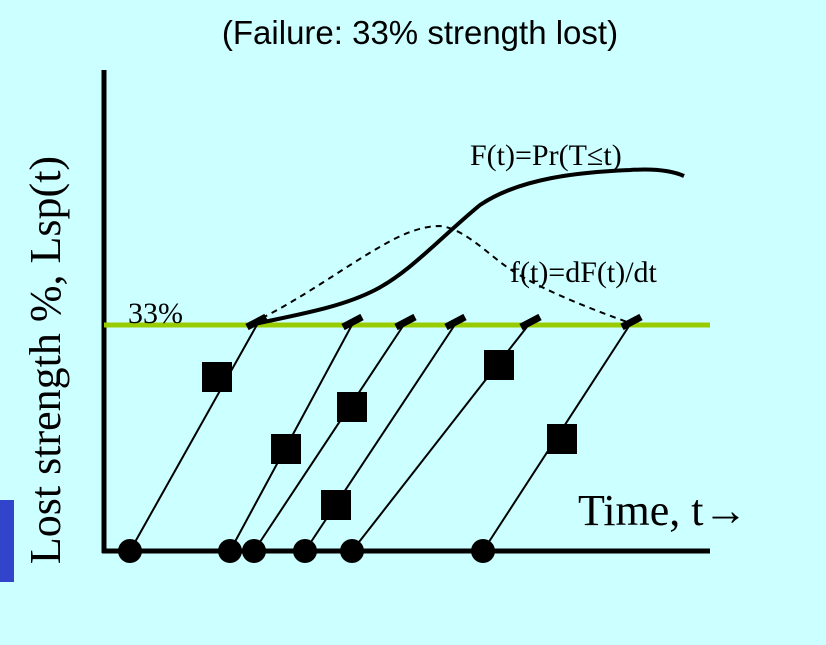  Describe the element at coordinates (45, 360) in the screenshot. I see `y-axis-label: Lost strength %, Lsp(t)` at that location.